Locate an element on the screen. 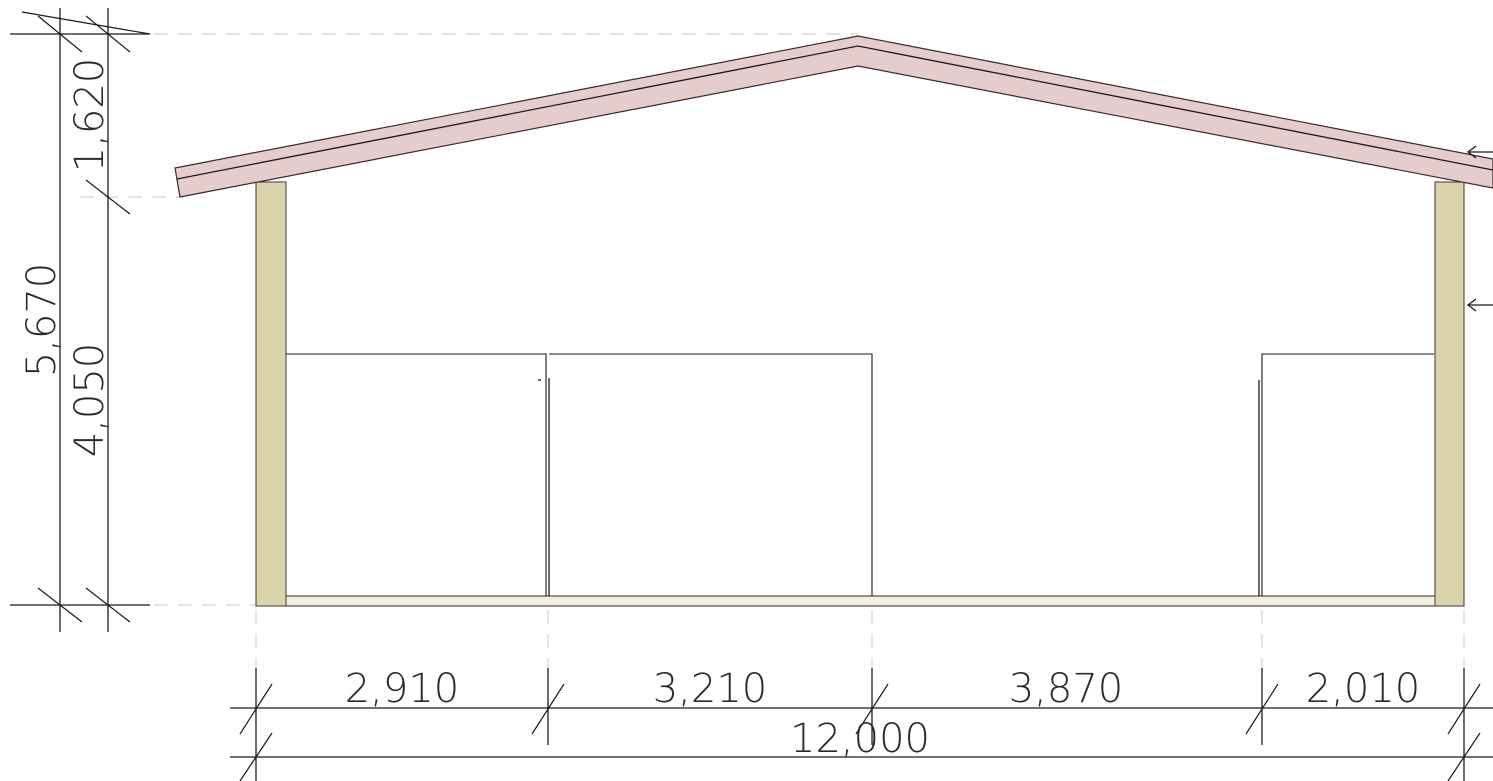 The height and width of the screenshot is (781, 1493). floor-slab is located at coordinates (860, 601).